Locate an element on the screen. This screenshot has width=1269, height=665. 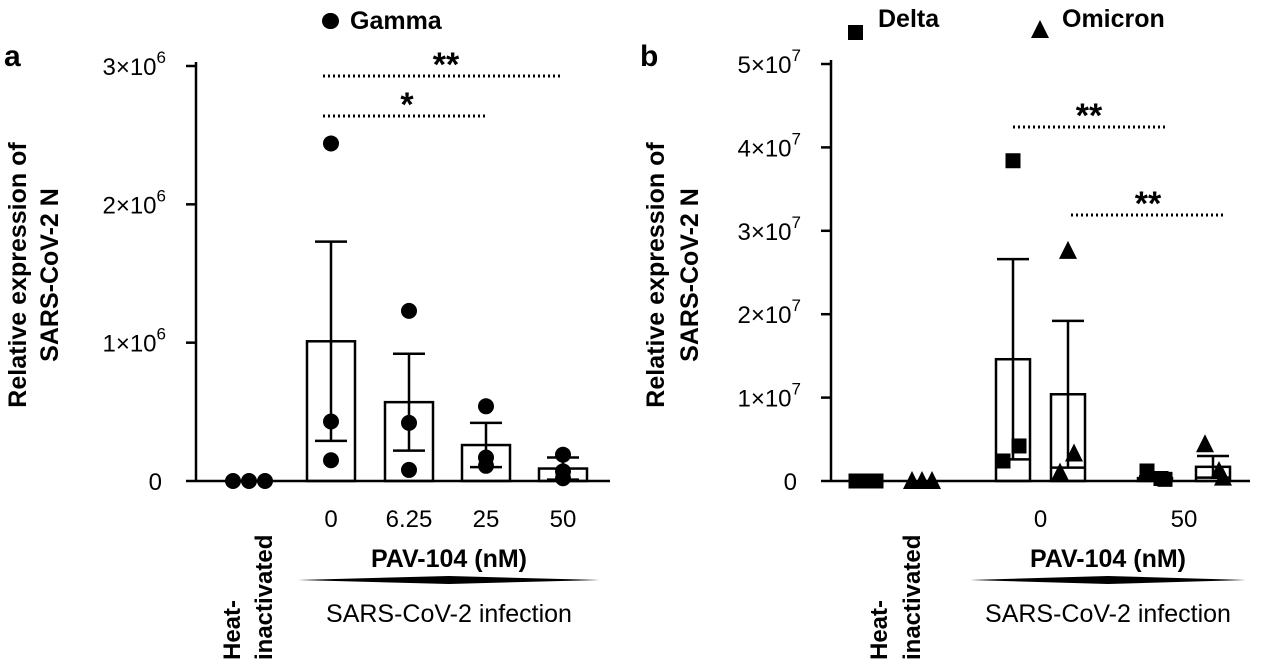
panel-b-group-bracket is located at coordinates (1108, 580).